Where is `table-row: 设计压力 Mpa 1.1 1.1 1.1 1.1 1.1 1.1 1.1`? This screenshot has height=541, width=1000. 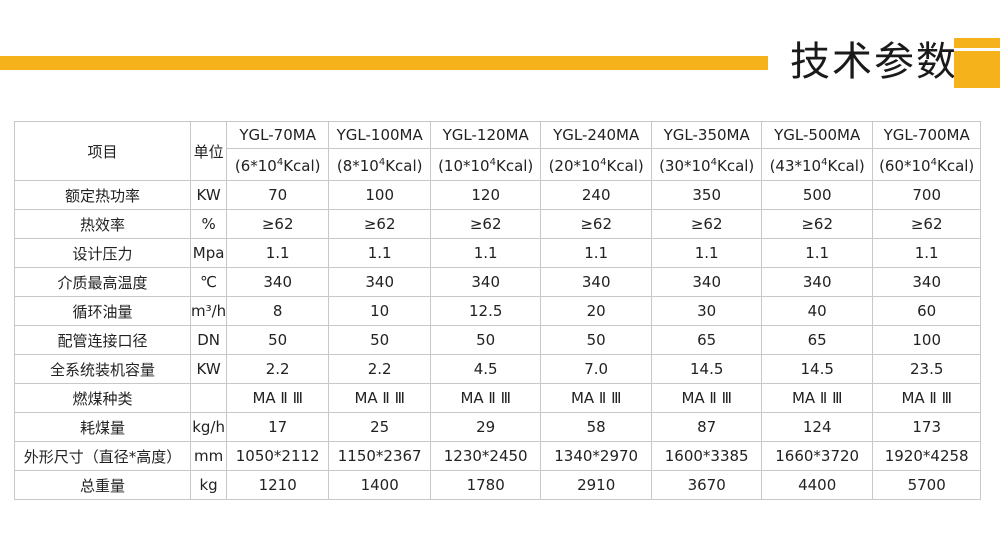
table-row: 设计压力 Mpa 1.1 1.1 1.1 1.1 1.1 1.1 1.1 is located at coordinates (498, 253).